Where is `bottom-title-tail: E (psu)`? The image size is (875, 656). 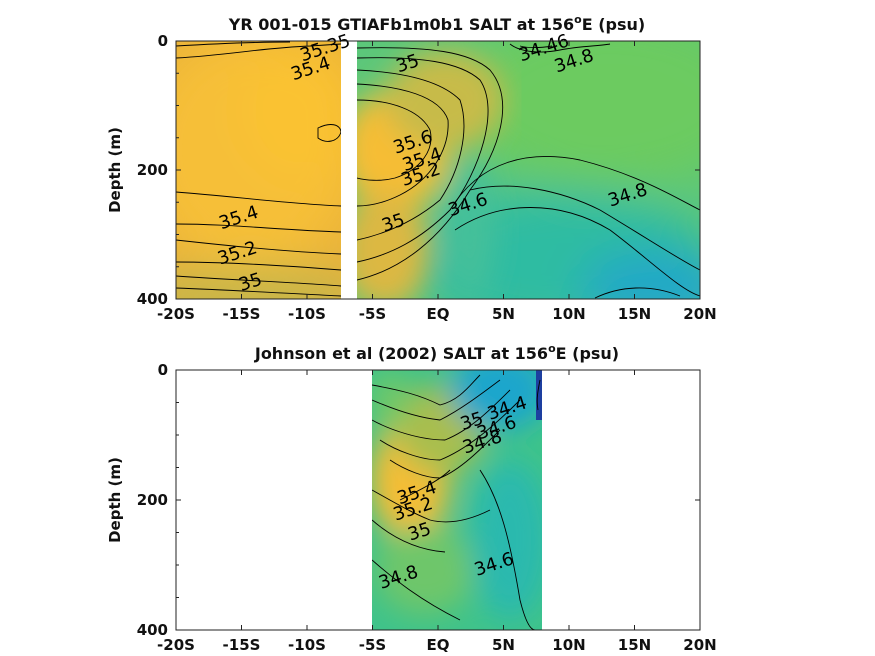 bottom-title-tail: E (psu) is located at coordinates (588, 353).